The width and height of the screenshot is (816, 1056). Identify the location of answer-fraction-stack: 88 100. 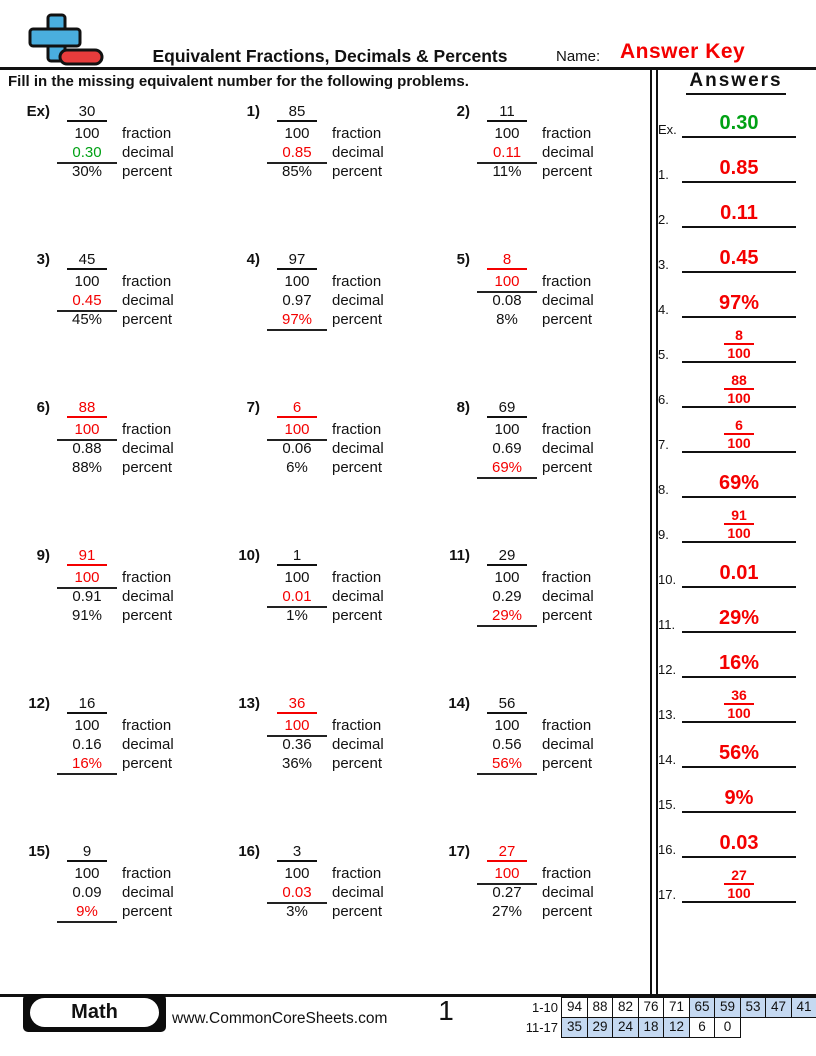
(739, 389).